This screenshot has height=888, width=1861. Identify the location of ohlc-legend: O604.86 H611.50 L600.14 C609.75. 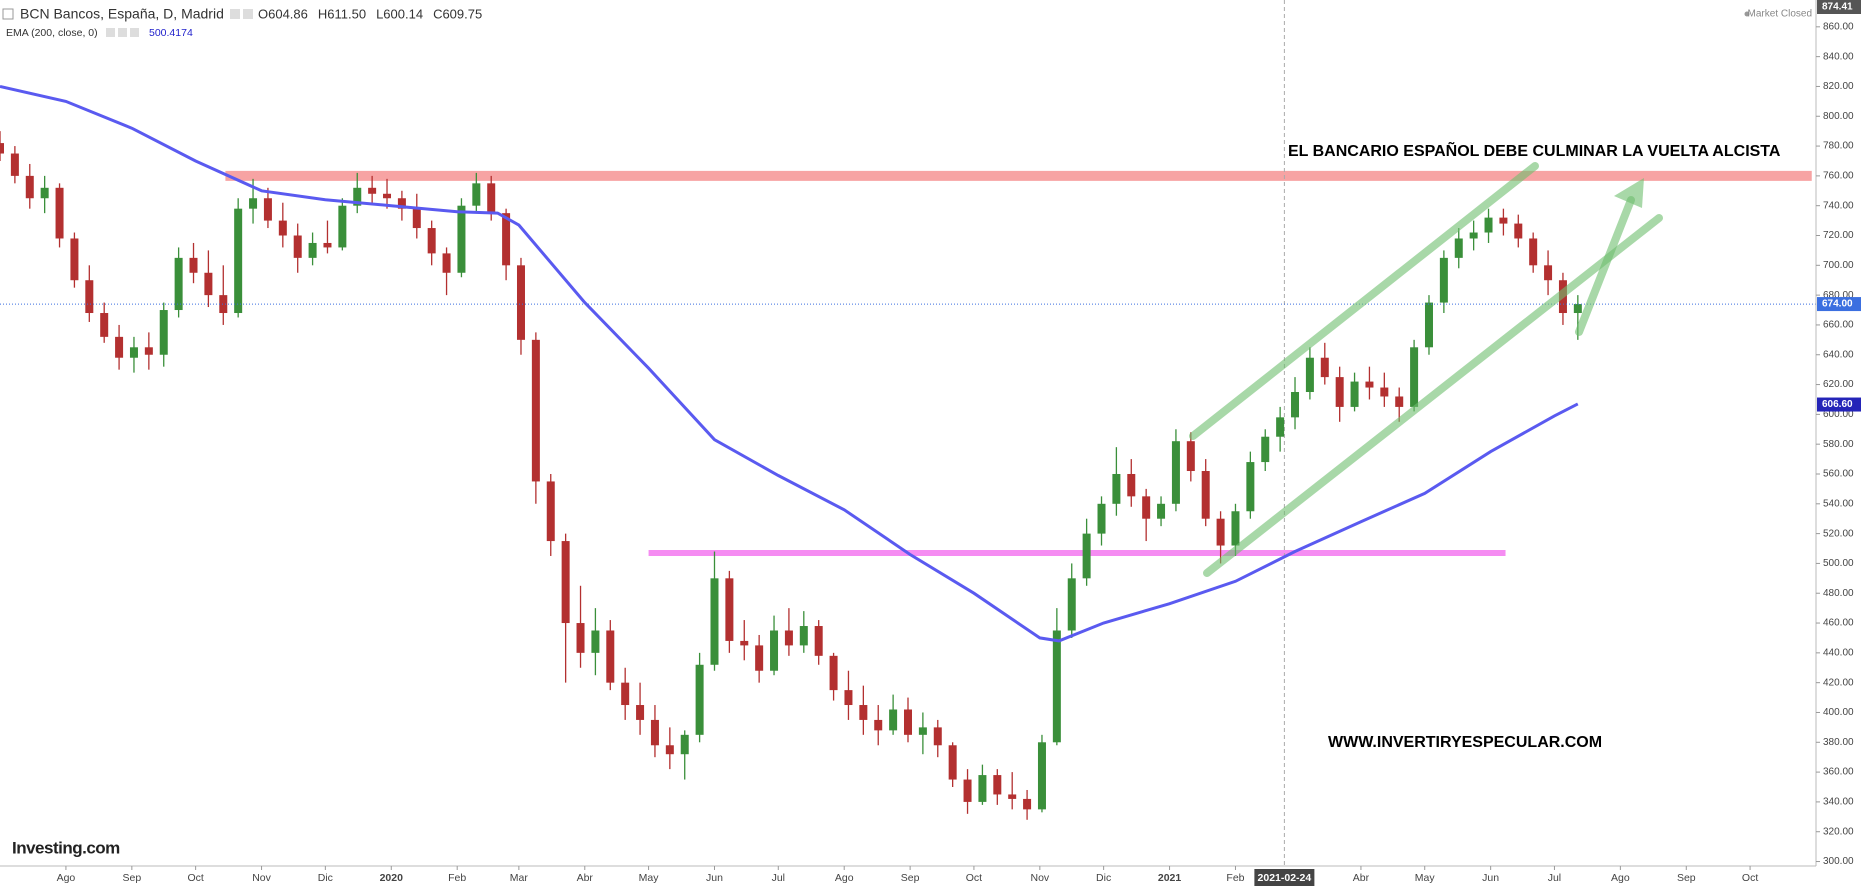
(370, 13).